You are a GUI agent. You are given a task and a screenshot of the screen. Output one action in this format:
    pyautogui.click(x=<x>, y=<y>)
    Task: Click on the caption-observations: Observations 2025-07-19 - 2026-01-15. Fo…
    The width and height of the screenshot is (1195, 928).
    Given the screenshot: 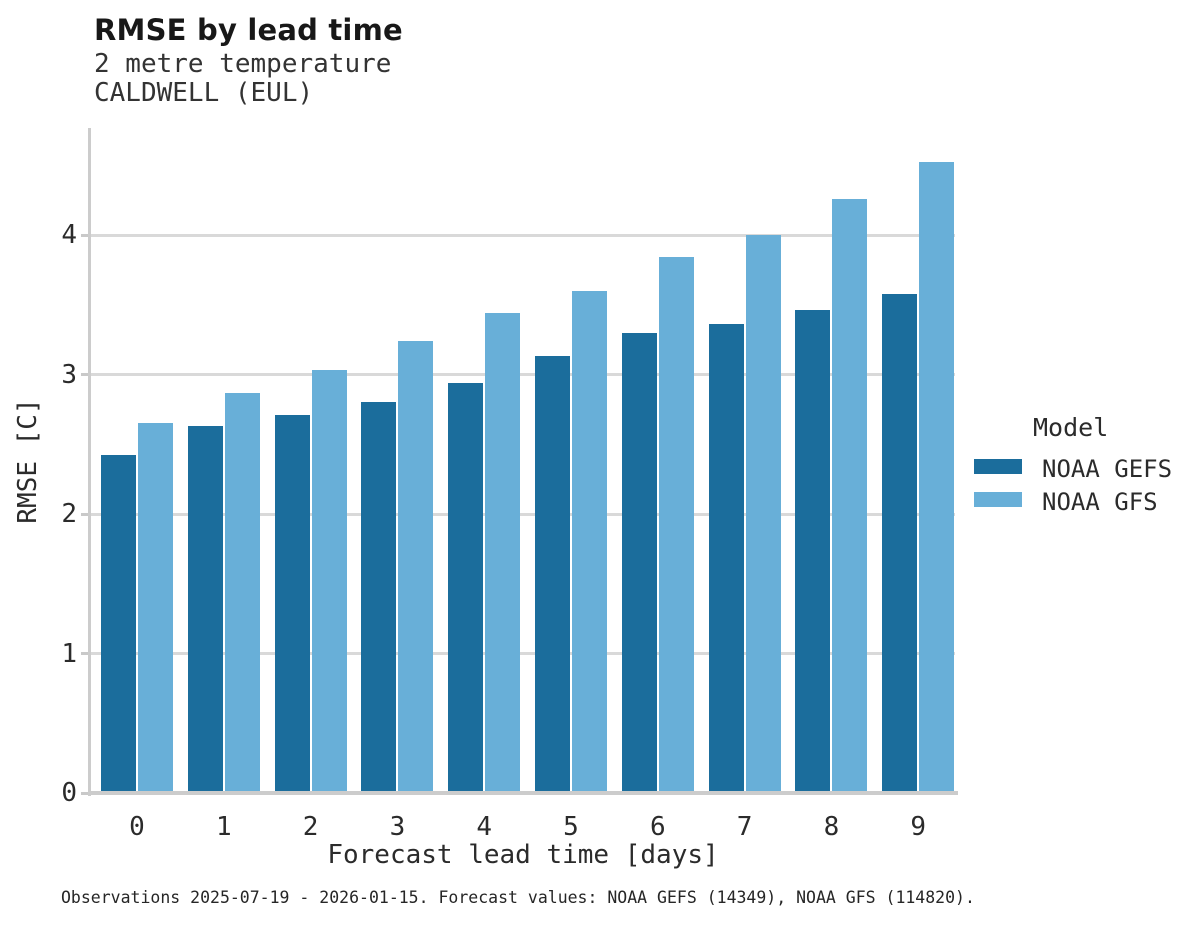 What is the action you would take?
    pyautogui.click(x=518, y=897)
    